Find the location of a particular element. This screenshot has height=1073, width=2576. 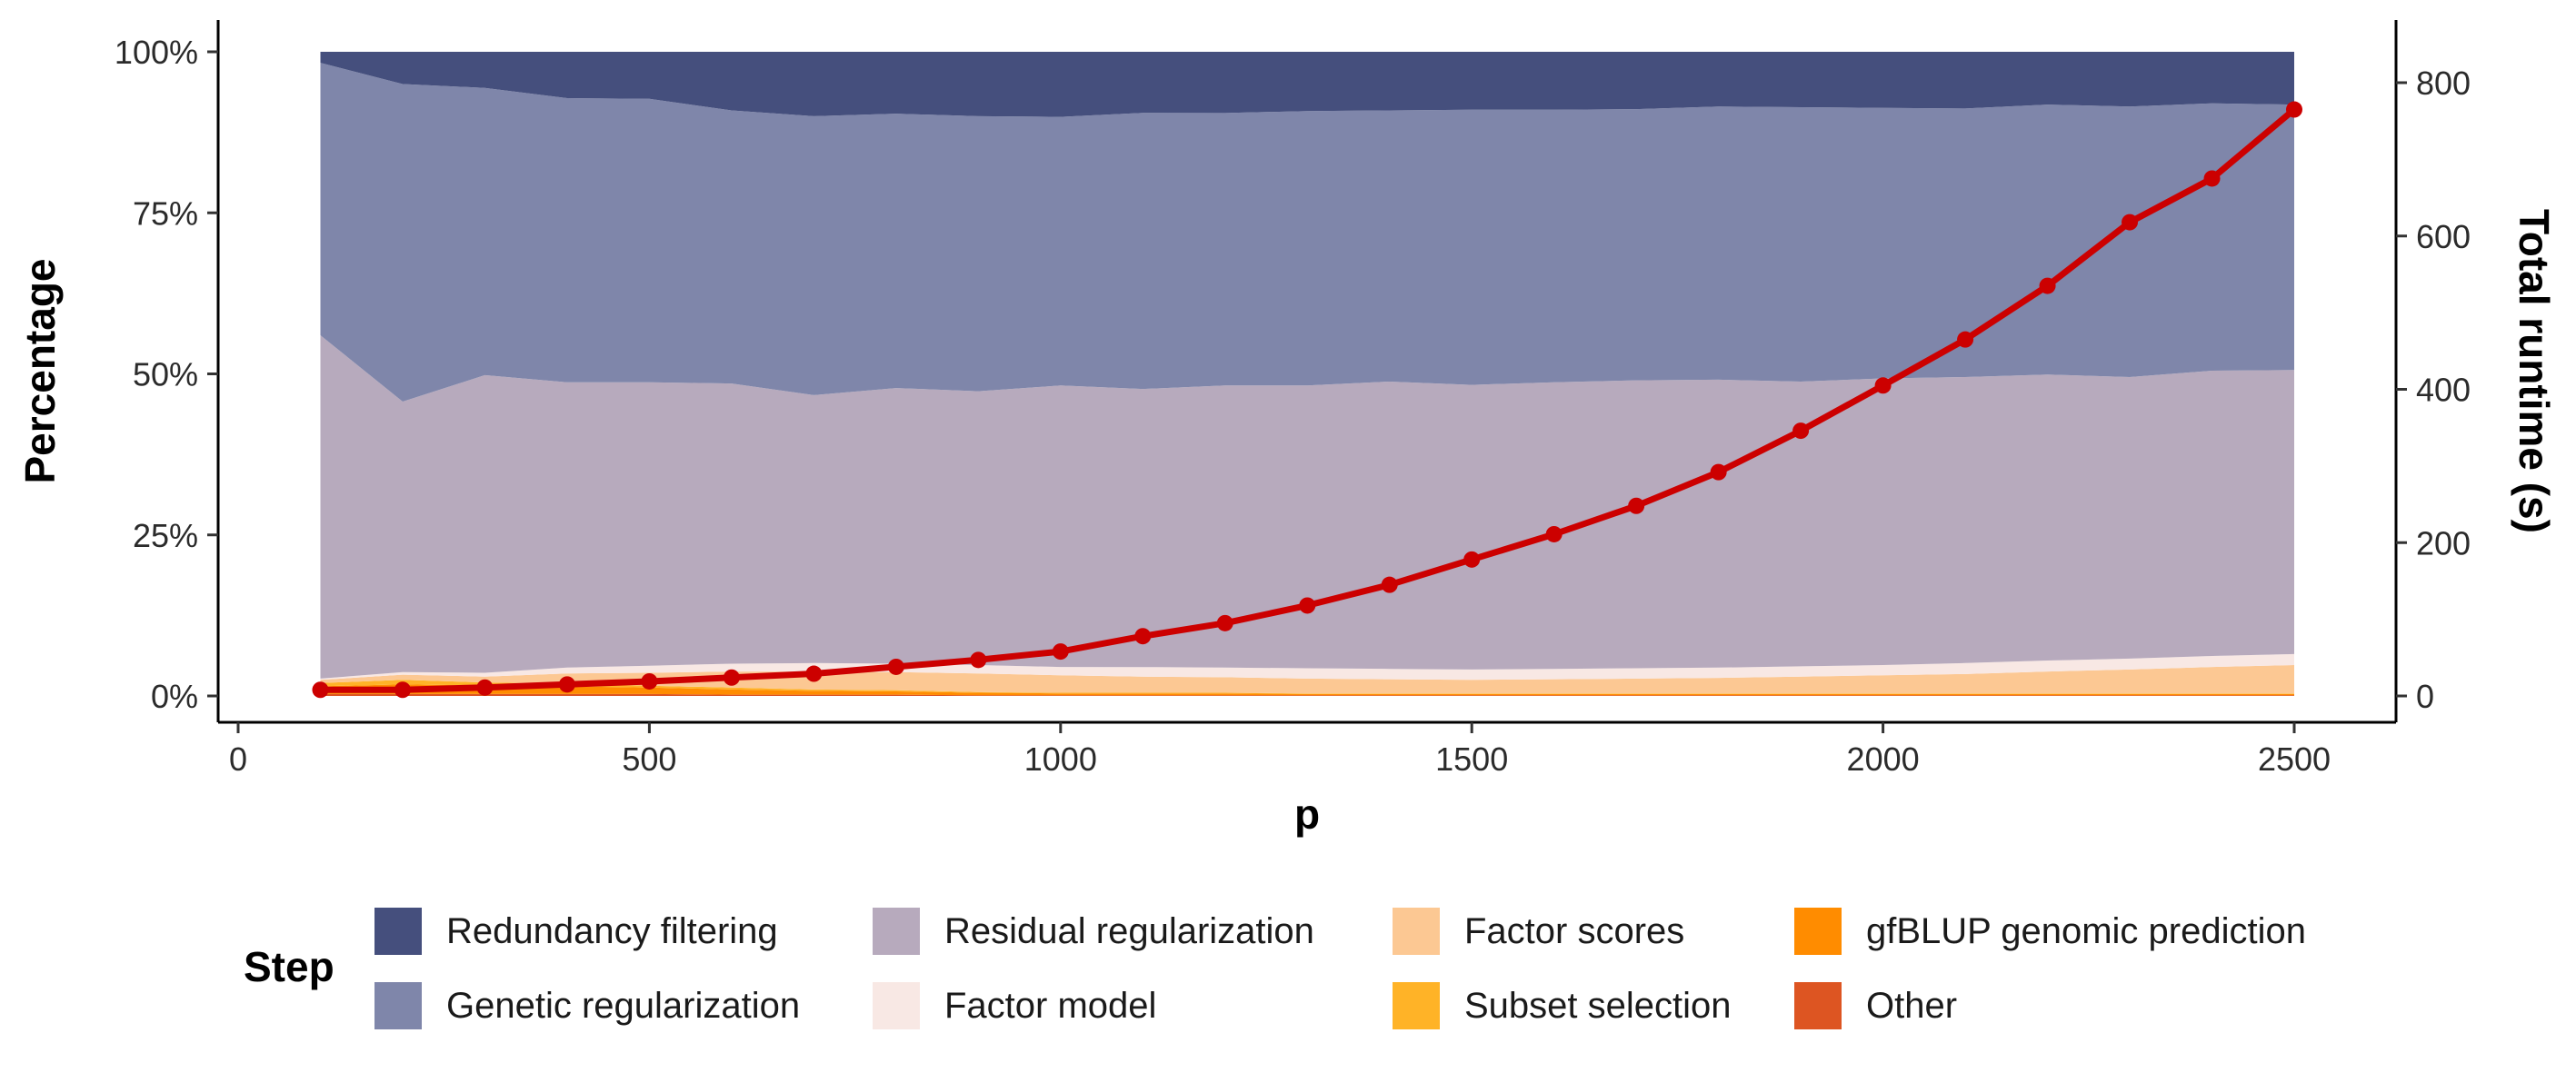

x-tick-label: 2000 is located at coordinates (1883, 759).